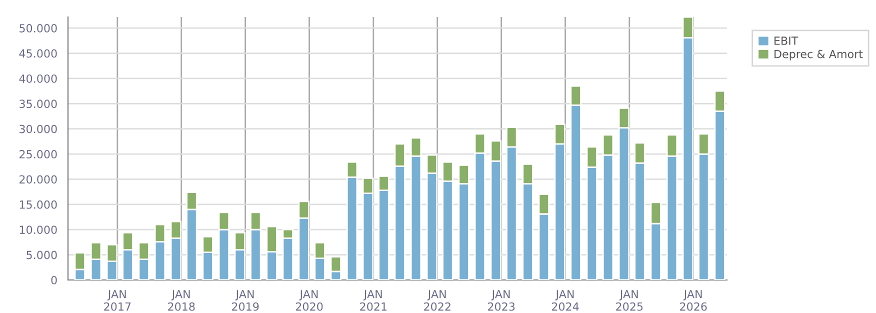  What do you see at coordinates (38, 179) in the screenshot?
I see `y-tick-label: 20.000` at bounding box center [38, 179].